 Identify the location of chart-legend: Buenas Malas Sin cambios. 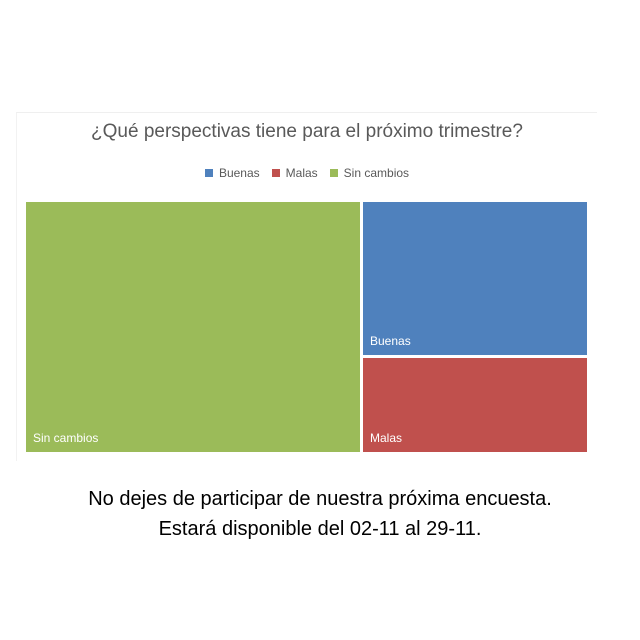
(307, 173).